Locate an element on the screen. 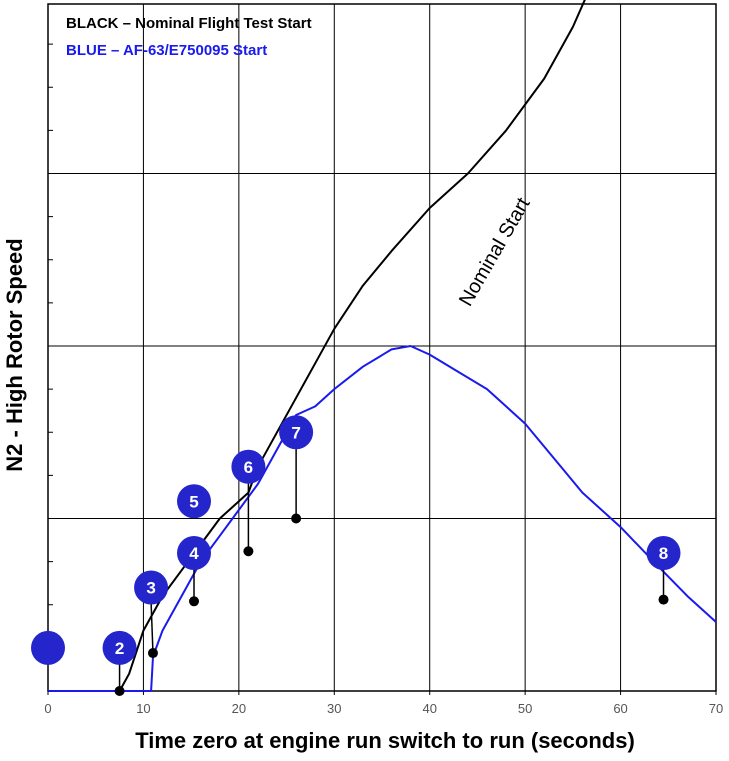  x-tick-label-40: 40 is located at coordinates (429, 708).